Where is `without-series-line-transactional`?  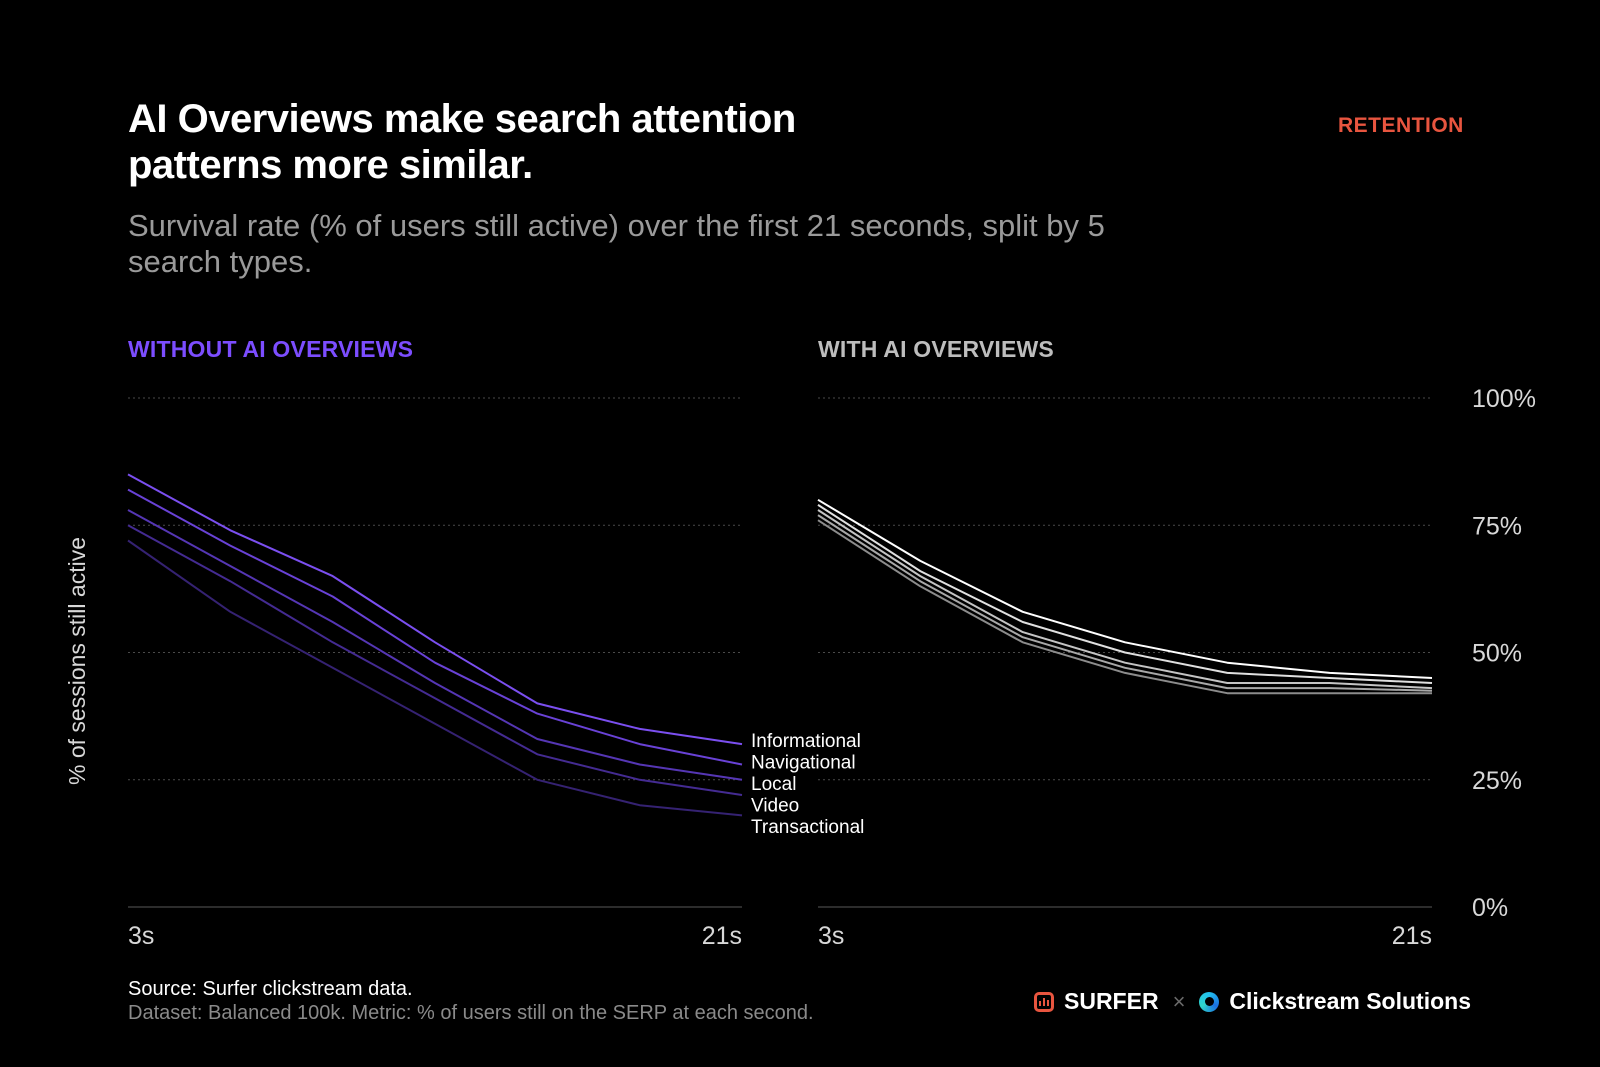 without-series-line-transactional is located at coordinates (435, 678).